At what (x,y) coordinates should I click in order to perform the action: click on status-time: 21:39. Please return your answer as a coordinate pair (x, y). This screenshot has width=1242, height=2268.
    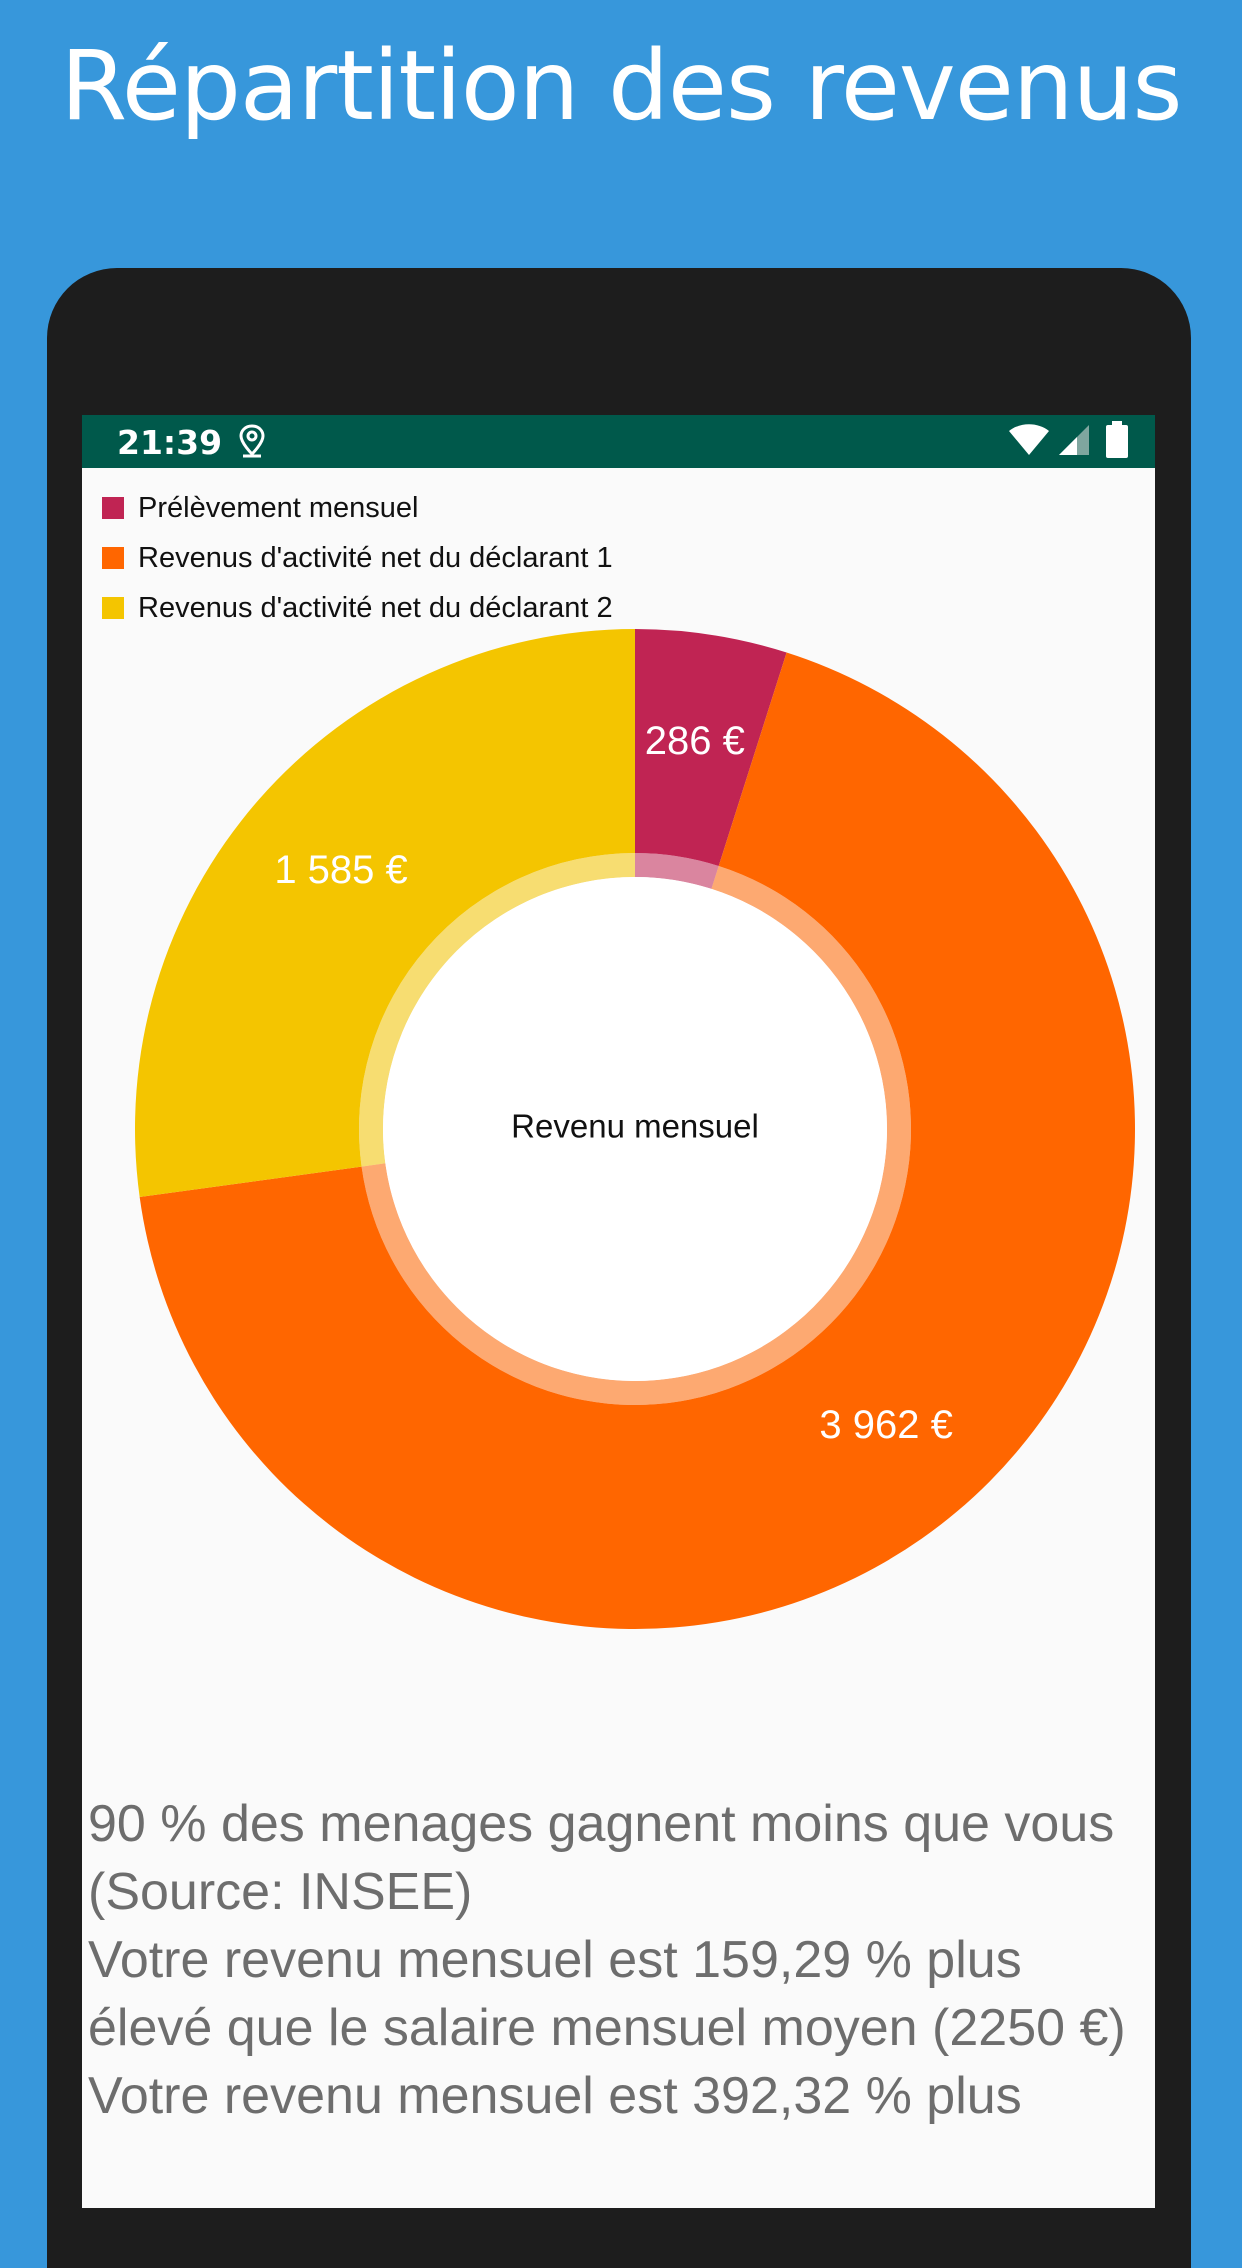
    Looking at the image, I should click on (170, 442).